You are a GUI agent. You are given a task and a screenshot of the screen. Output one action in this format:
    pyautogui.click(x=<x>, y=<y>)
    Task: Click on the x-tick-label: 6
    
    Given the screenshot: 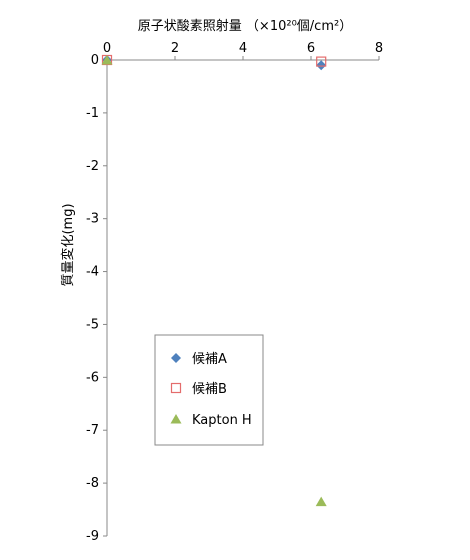 What is the action you would take?
    pyautogui.click(x=311, y=48)
    